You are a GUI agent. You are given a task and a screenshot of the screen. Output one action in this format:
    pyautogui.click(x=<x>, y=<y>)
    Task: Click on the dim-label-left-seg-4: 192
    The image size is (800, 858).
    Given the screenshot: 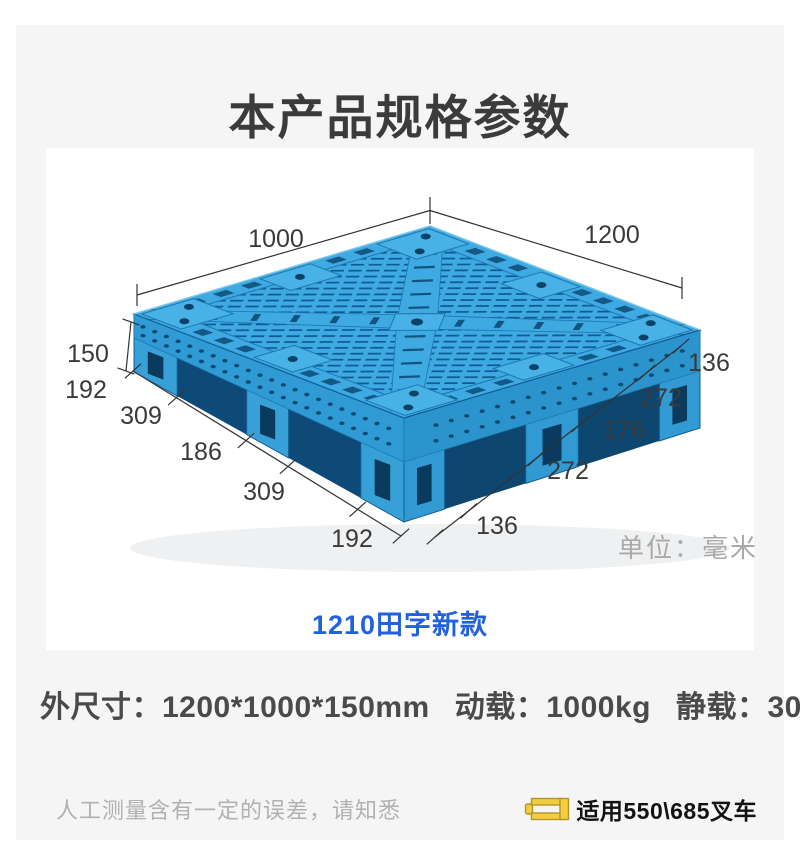 What is the action you would take?
    pyautogui.click(x=352, y=539)
    